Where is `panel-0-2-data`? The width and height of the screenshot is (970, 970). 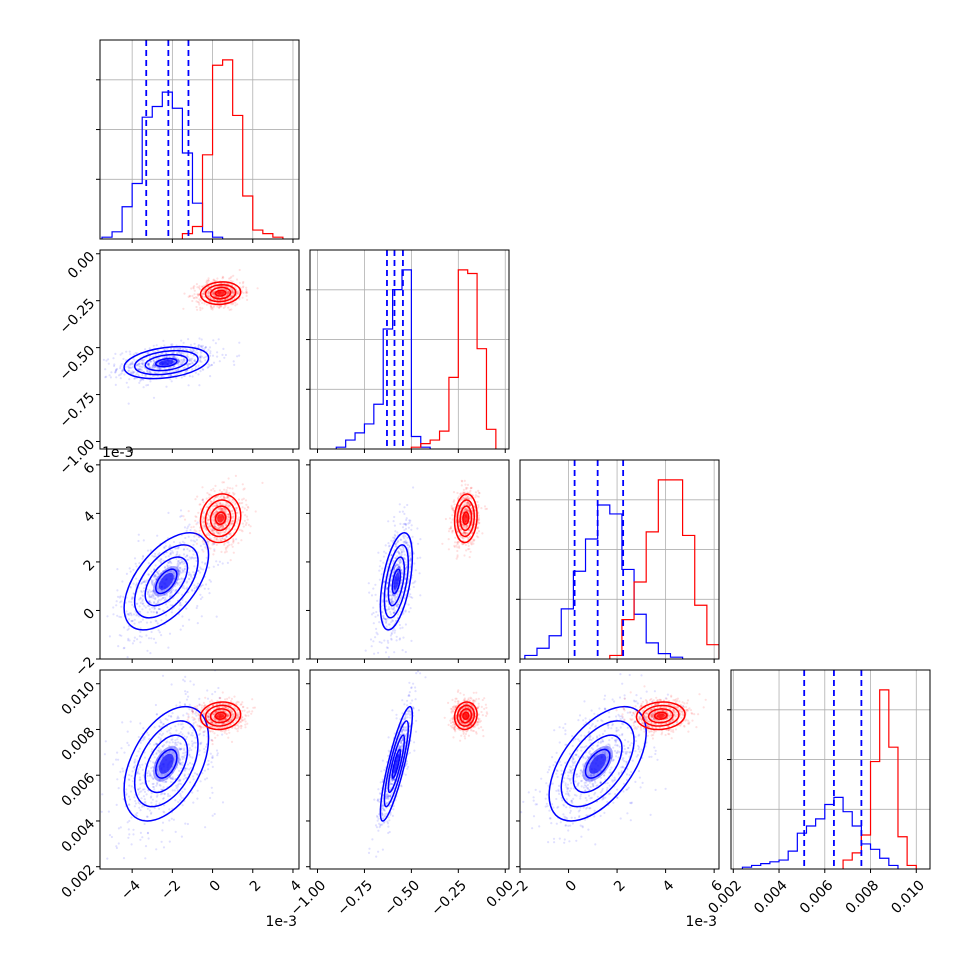 panel-0-2-data is located at coordinates (185, 566).